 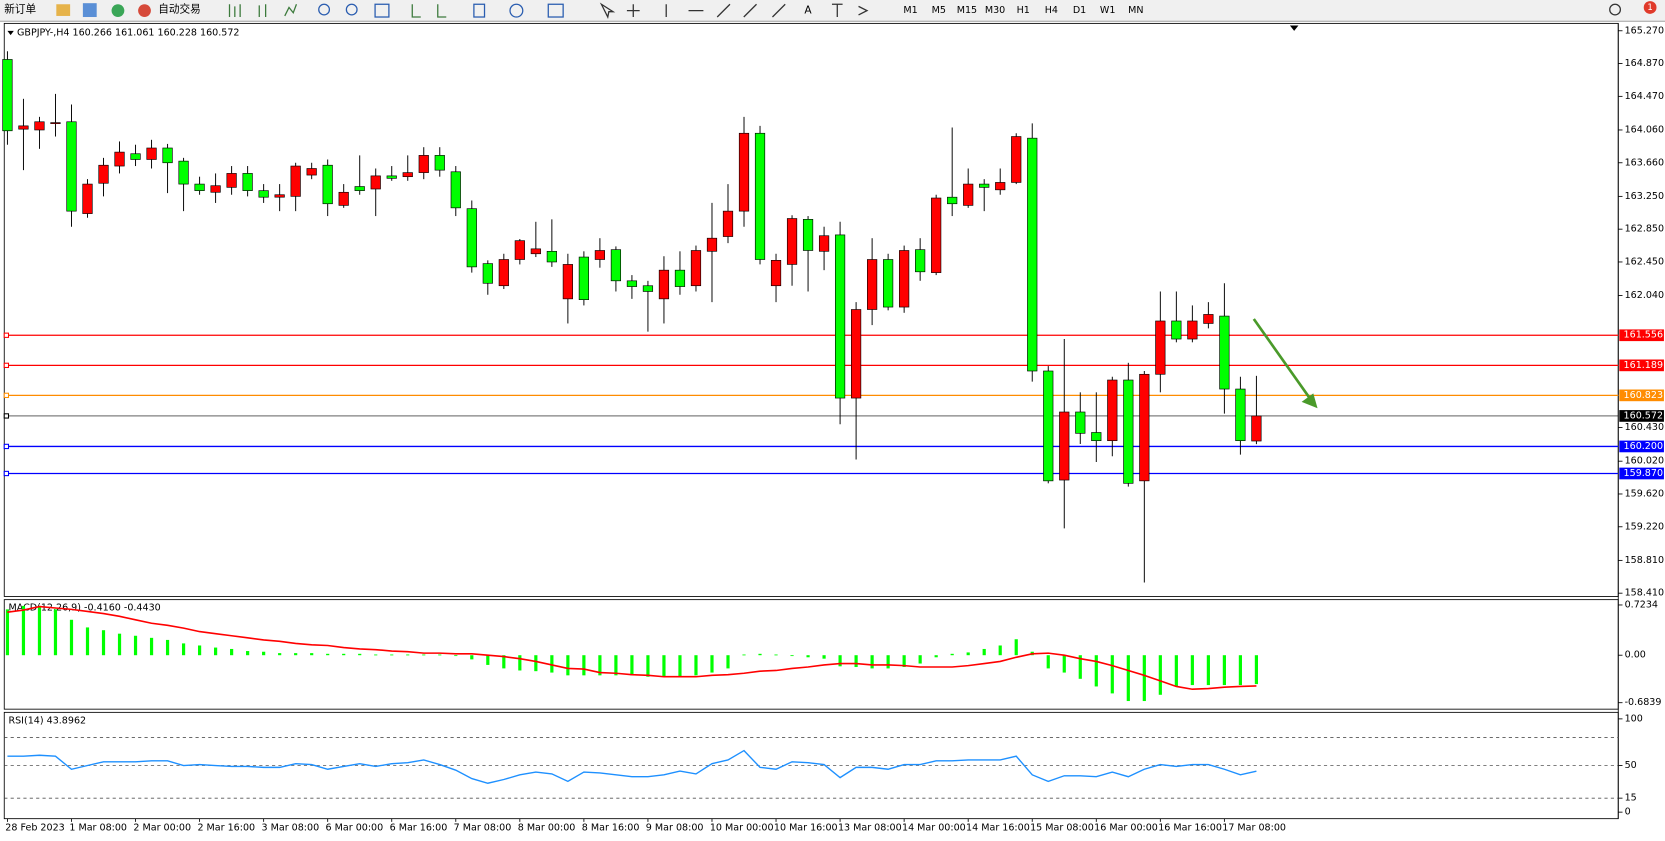 I want to click on x-tick-label: 13 Mar 08:00, so click(x=870, y=828).